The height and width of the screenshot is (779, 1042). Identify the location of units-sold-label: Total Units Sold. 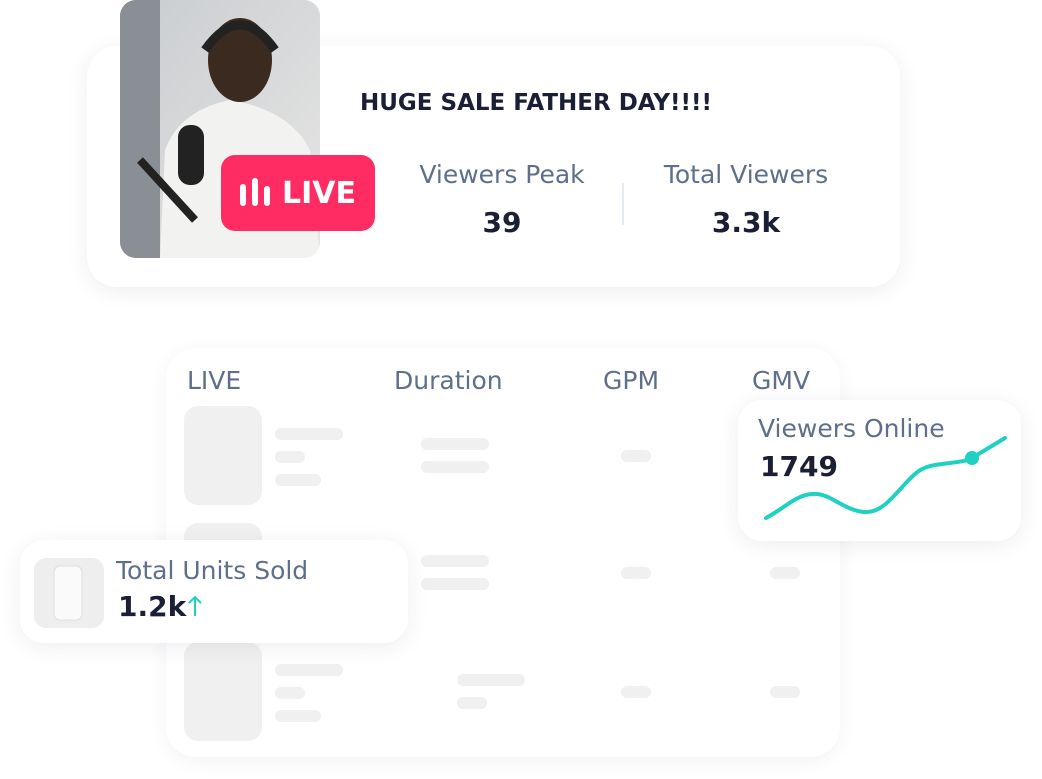
(212, 570).